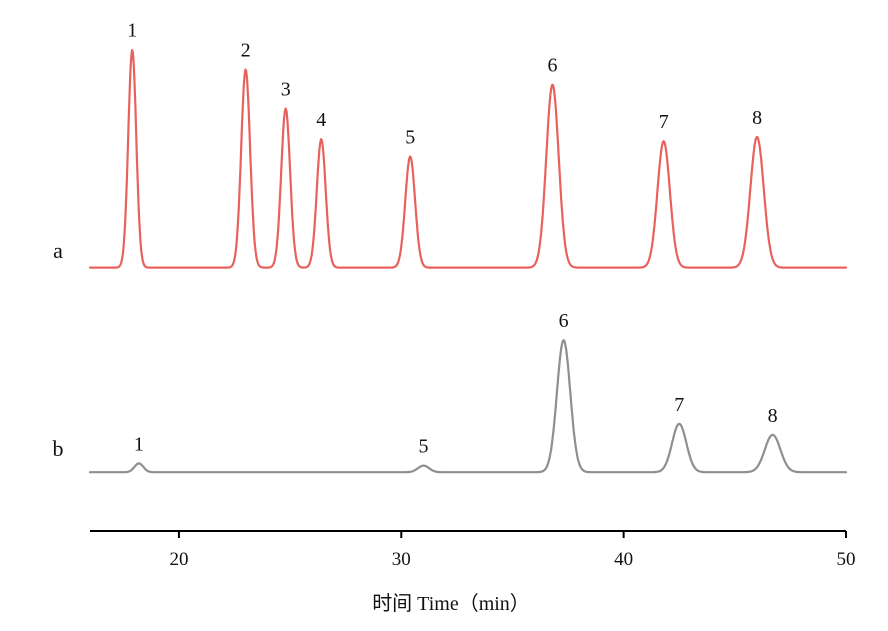  Describe the element at coordinates (623, 559) in the screenshot. I see `x-tick-label: 40` at that location.